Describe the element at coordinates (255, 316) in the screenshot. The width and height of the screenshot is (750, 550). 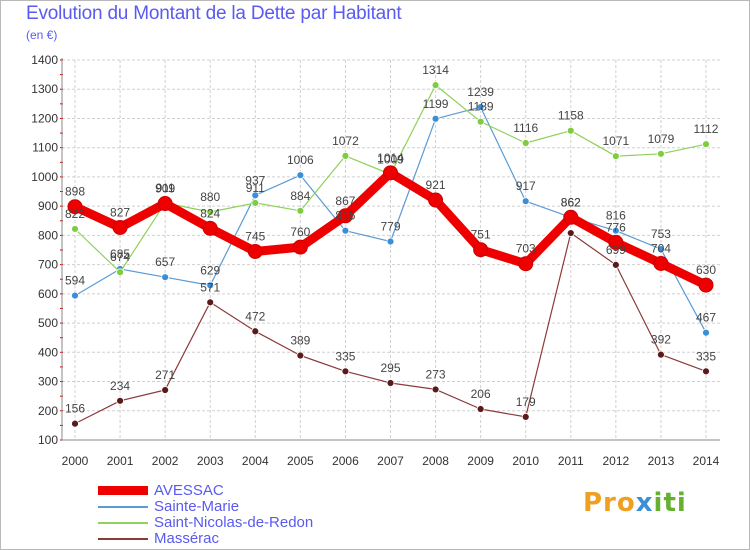
I see `data-label-mass-rac: 472` at that location.